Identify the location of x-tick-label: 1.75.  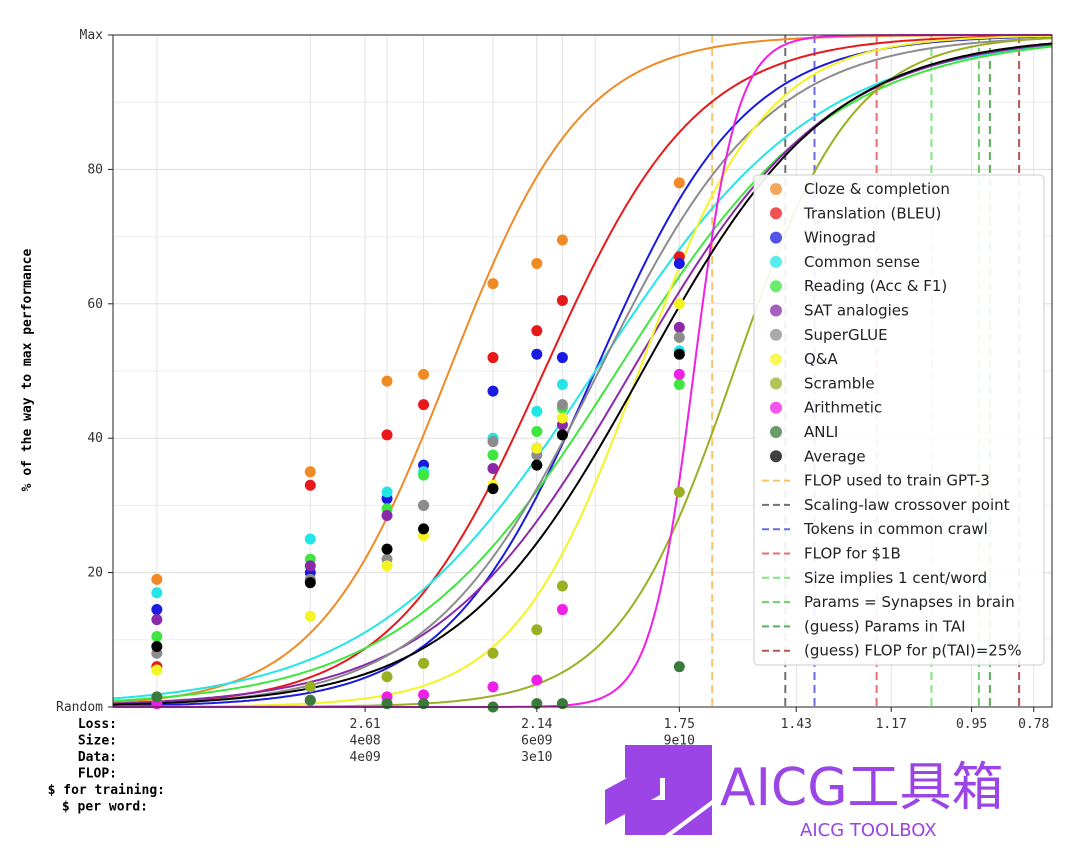
(679, 724).